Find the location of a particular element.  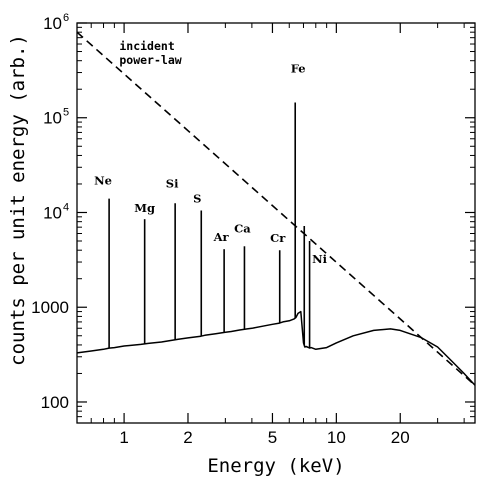

y-tick-label-group: 100 is located at coordinates (55, 402).